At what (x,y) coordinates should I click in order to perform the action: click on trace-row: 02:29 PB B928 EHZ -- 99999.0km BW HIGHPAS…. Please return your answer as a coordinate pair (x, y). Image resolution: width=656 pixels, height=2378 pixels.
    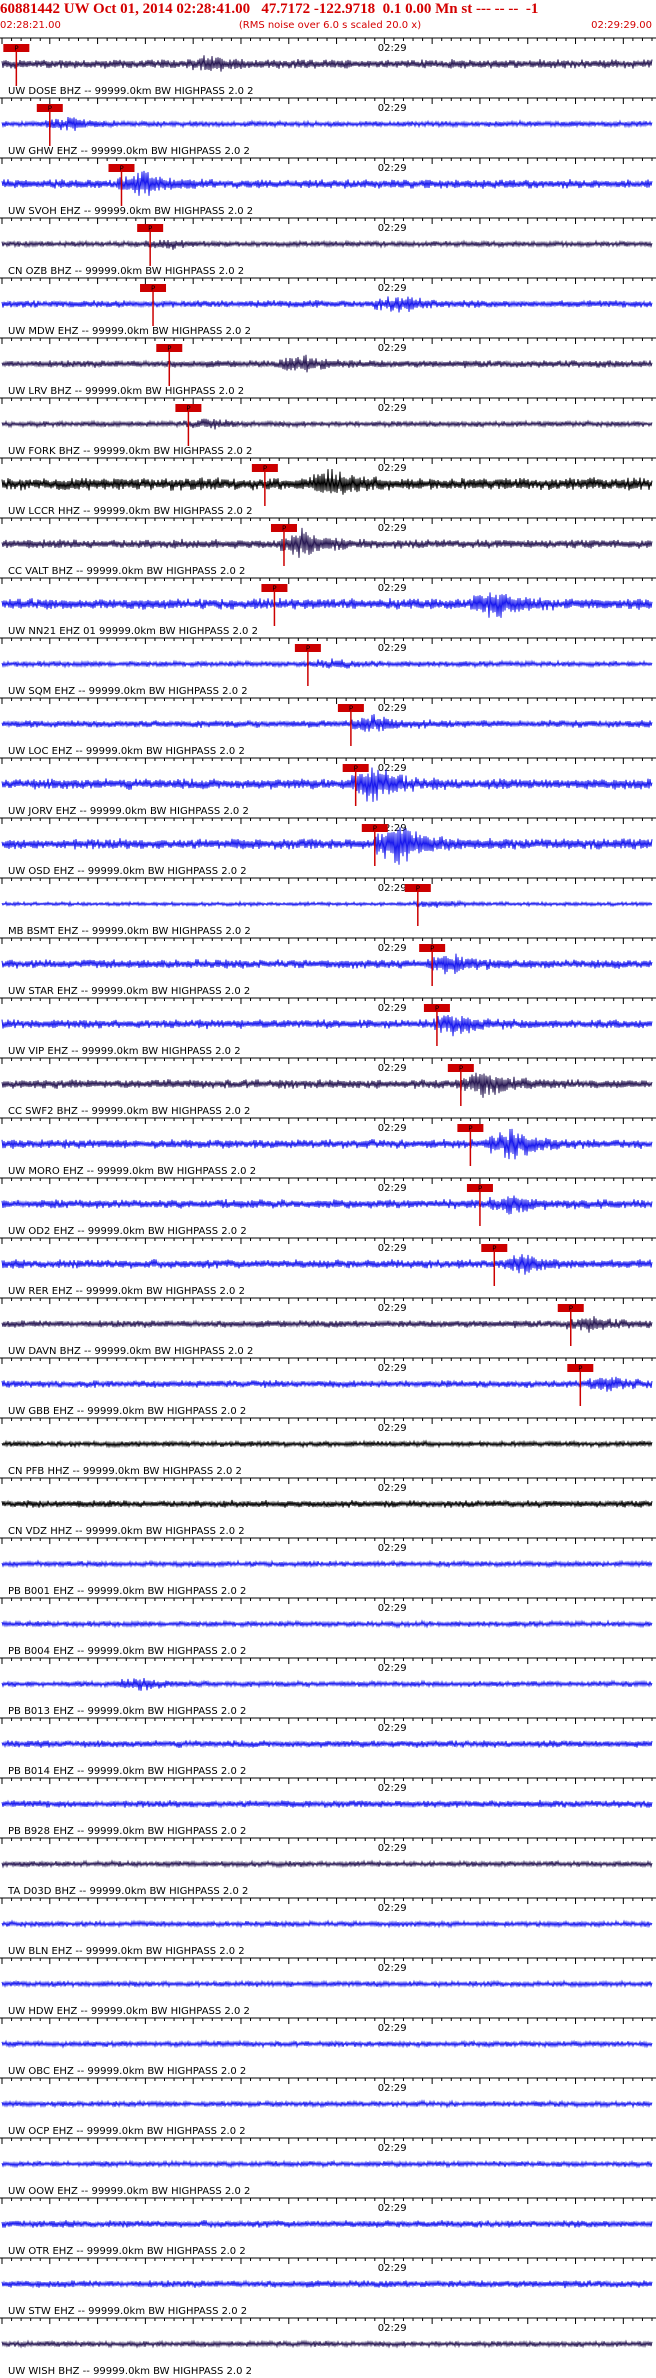
    Looking at the image, I should click on (328, 1807).